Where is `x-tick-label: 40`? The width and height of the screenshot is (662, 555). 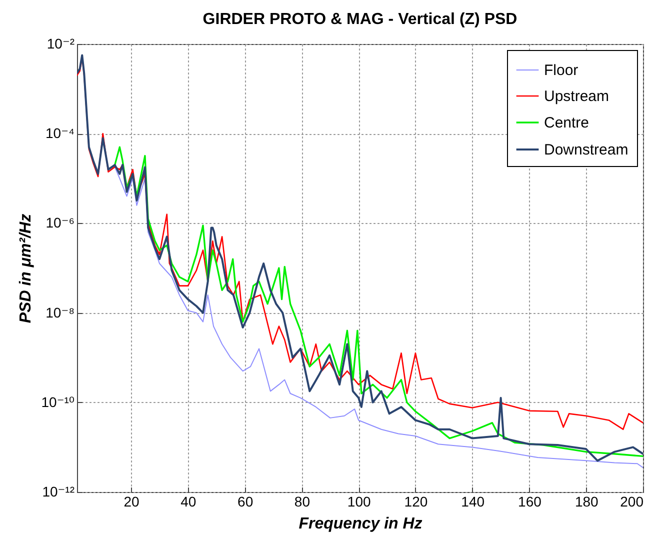 x-tick-label: 40 is located at coordinates (188, 502).